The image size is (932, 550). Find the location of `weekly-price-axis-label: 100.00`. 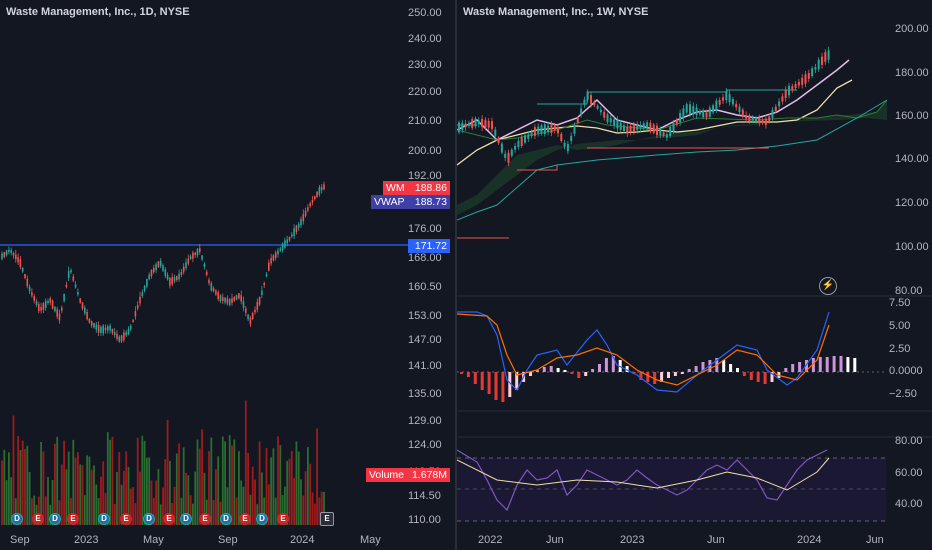

weekly-price-axis-label: 100.00 is located at coordinates (912, 247).